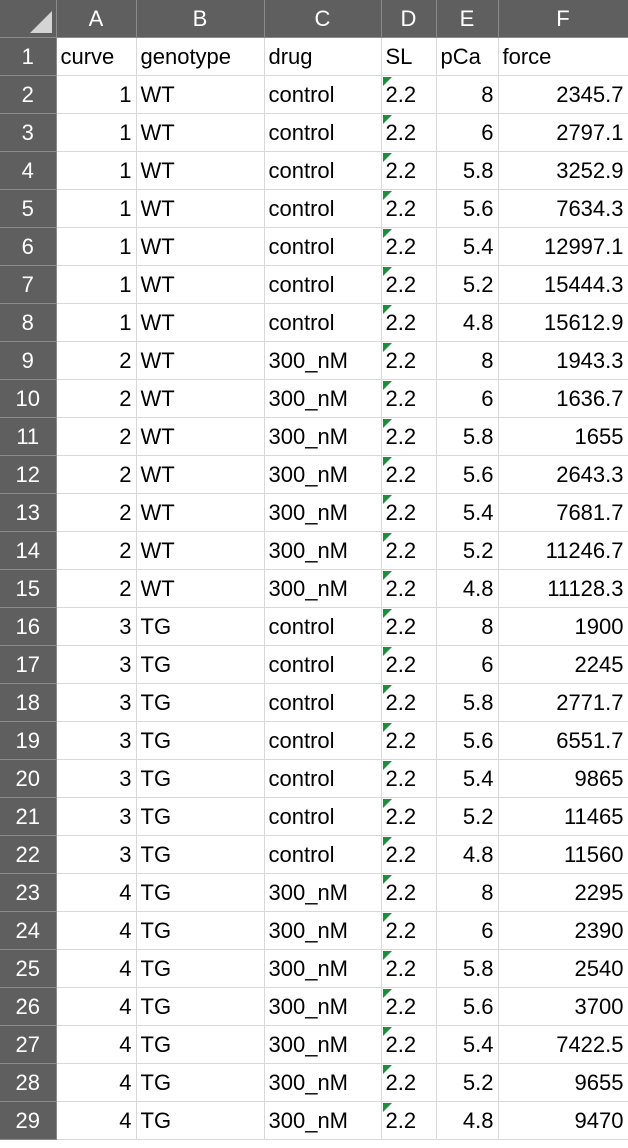 The height and width of the screenshot is (1148, 628). I want to click on column-header-e: E, so click(467, 19).